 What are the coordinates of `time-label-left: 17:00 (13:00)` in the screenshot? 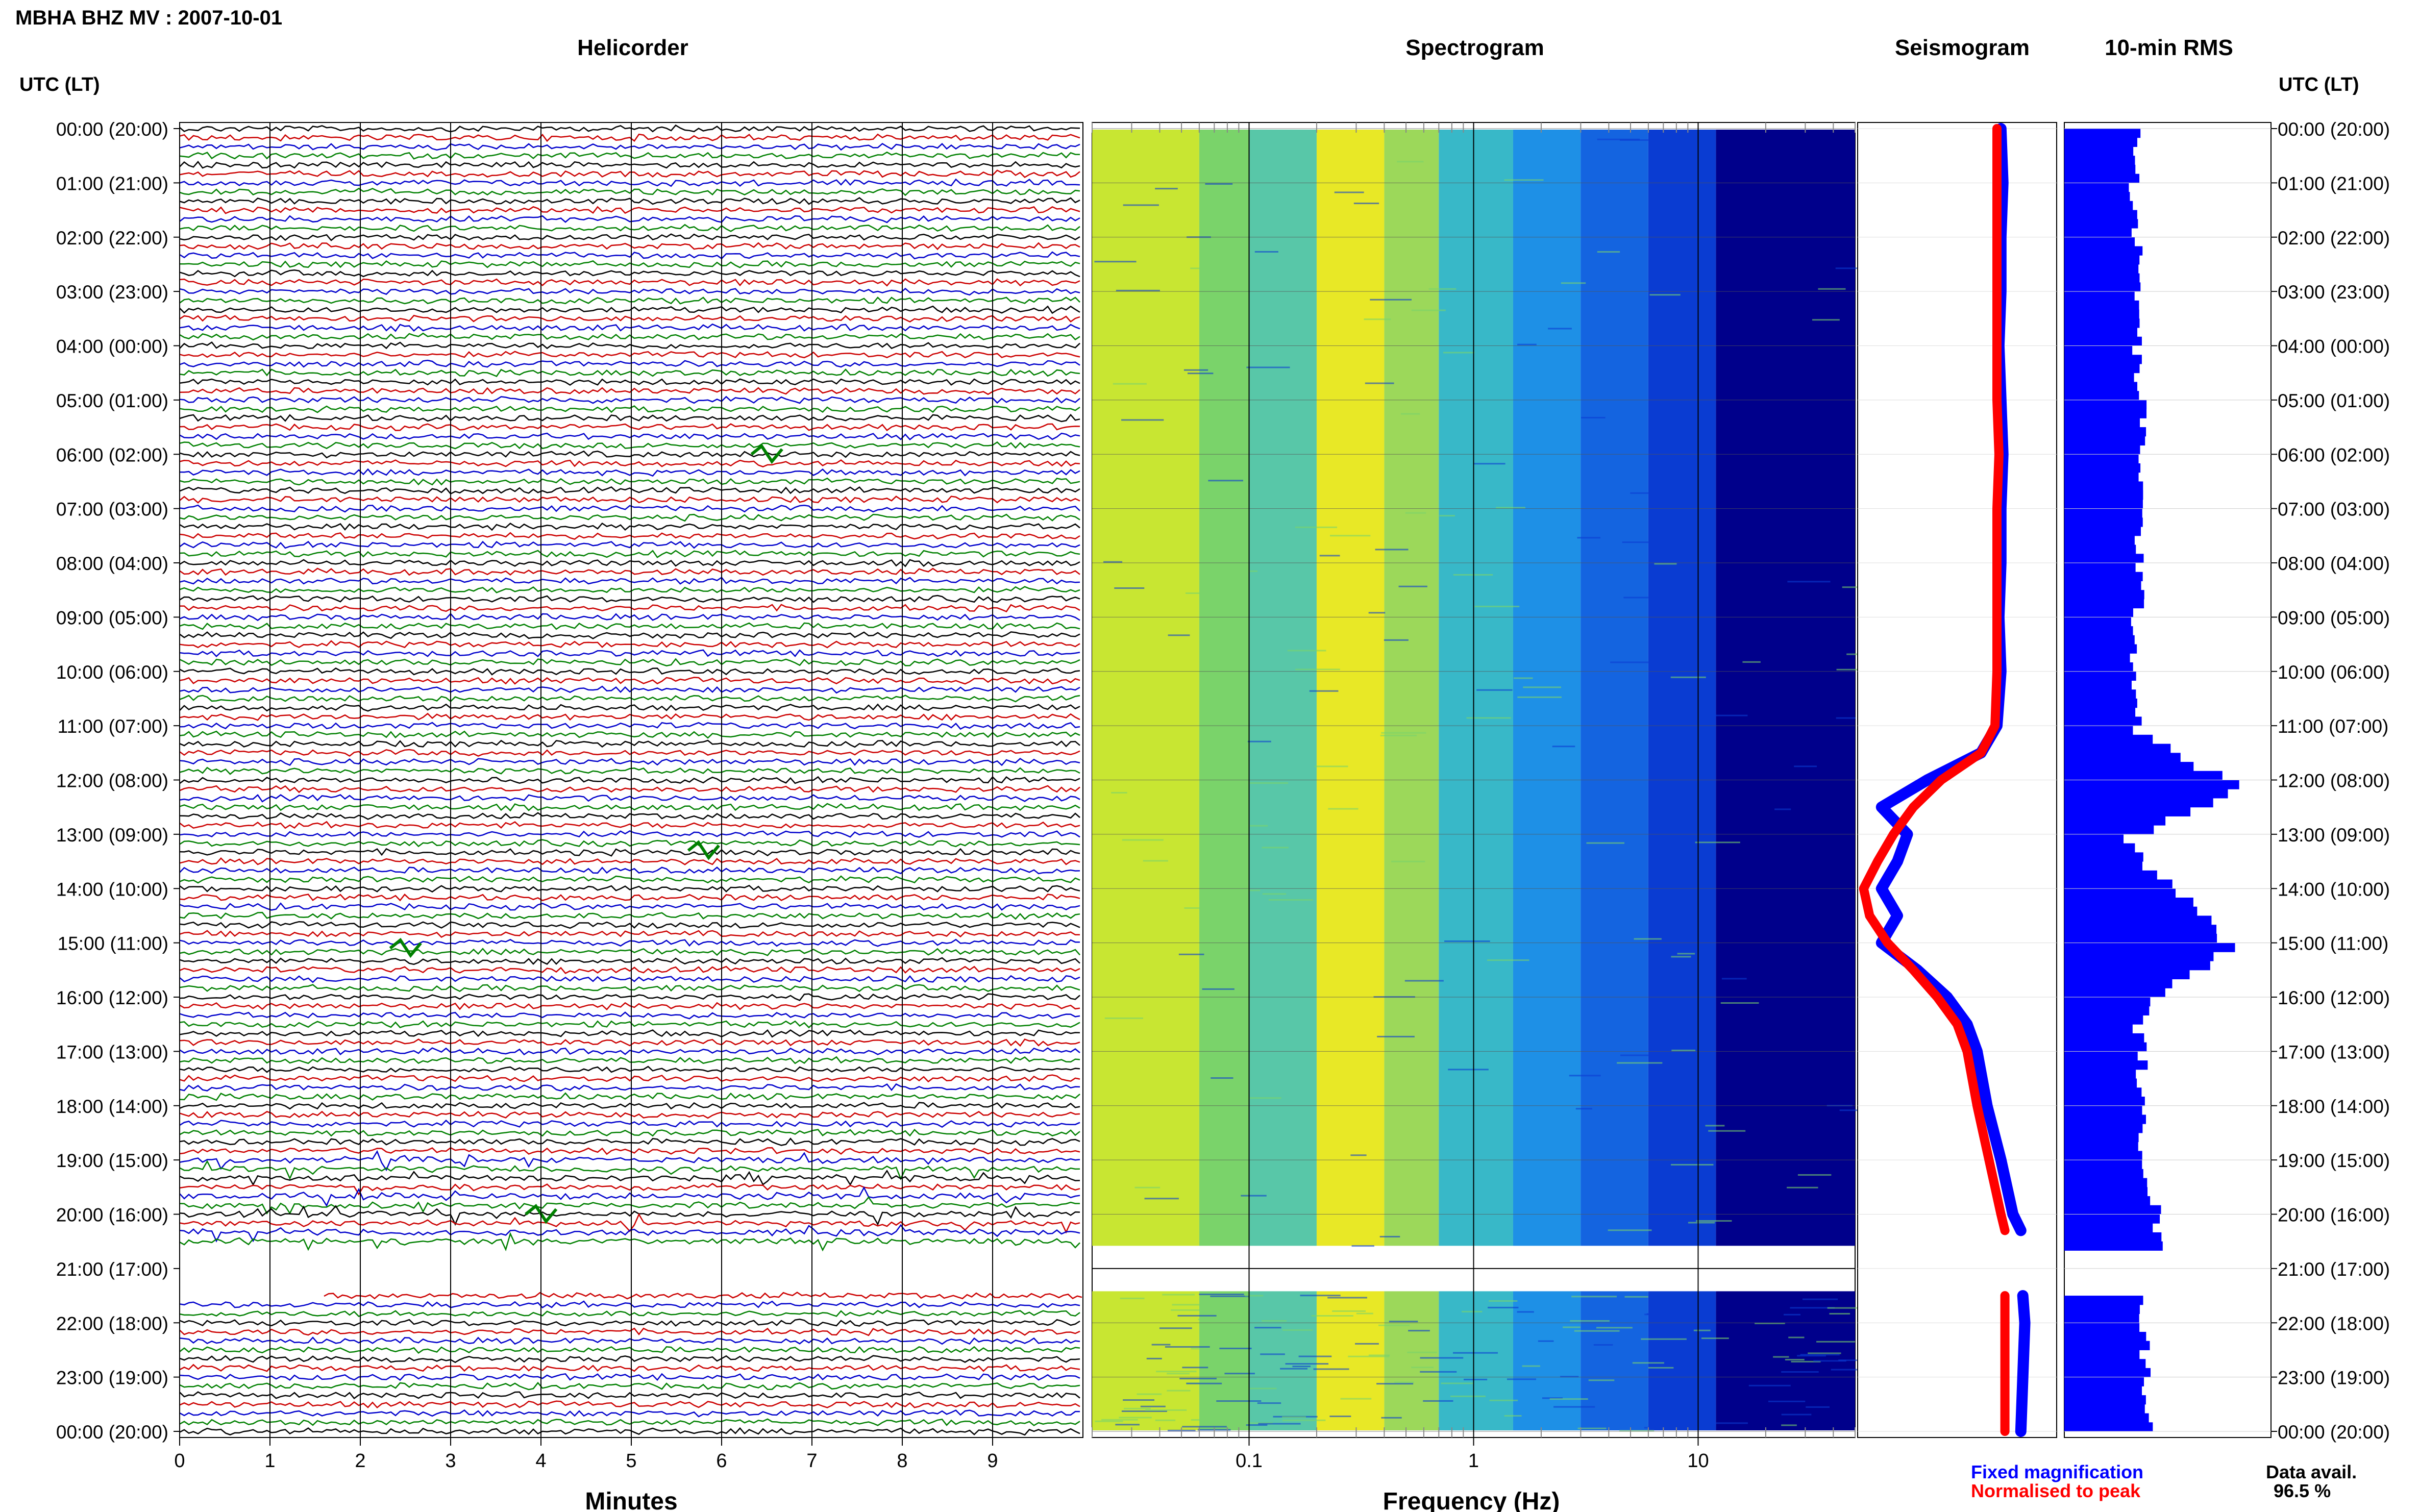 It's located at (112, 1052).